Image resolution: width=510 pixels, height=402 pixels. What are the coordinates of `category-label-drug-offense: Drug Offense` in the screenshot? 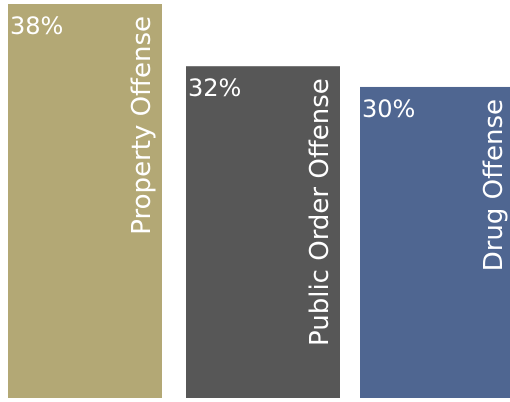 It's located at (494, 185).